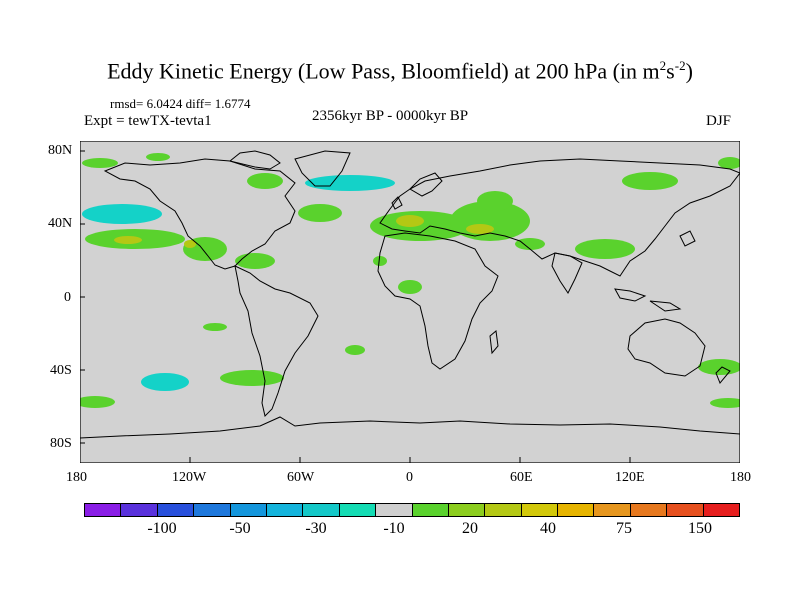 This screenshot has width=800, height=600. What do you see at coordinates (61, 370) in the screenshot?
I see `lat-label: 40S` at bounding box center [61, 370].